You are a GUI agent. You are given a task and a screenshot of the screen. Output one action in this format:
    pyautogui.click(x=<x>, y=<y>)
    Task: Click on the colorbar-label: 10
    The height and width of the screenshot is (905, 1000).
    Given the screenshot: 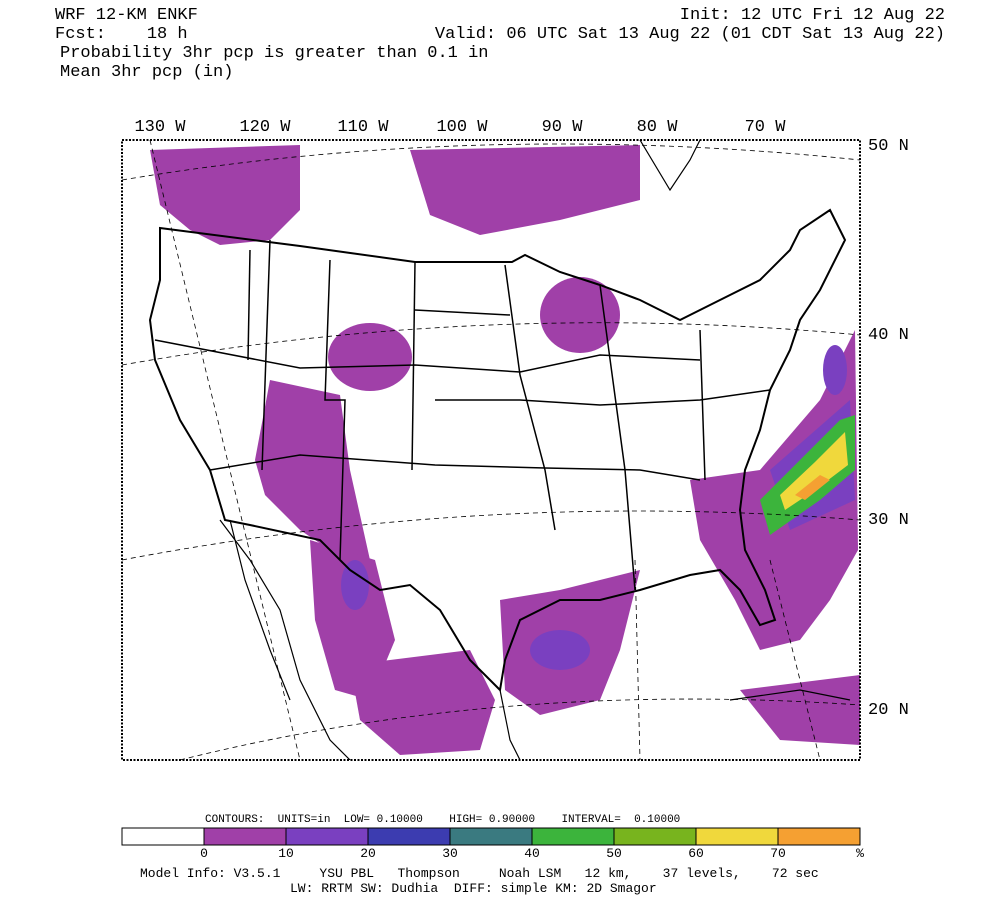 What is the action you would take?
    pyautogui.click(x=286, y=853)
    